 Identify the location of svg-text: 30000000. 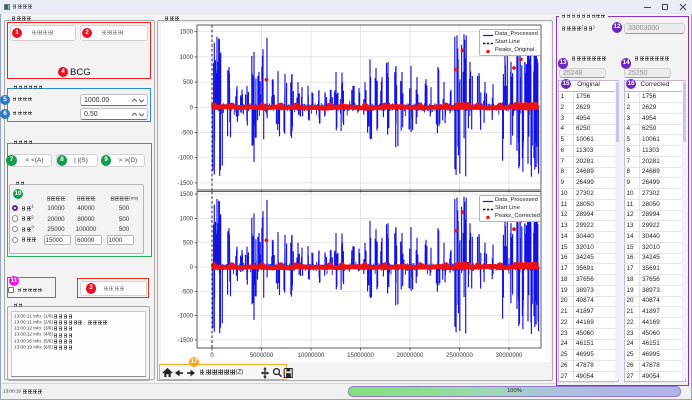
(509, 356).